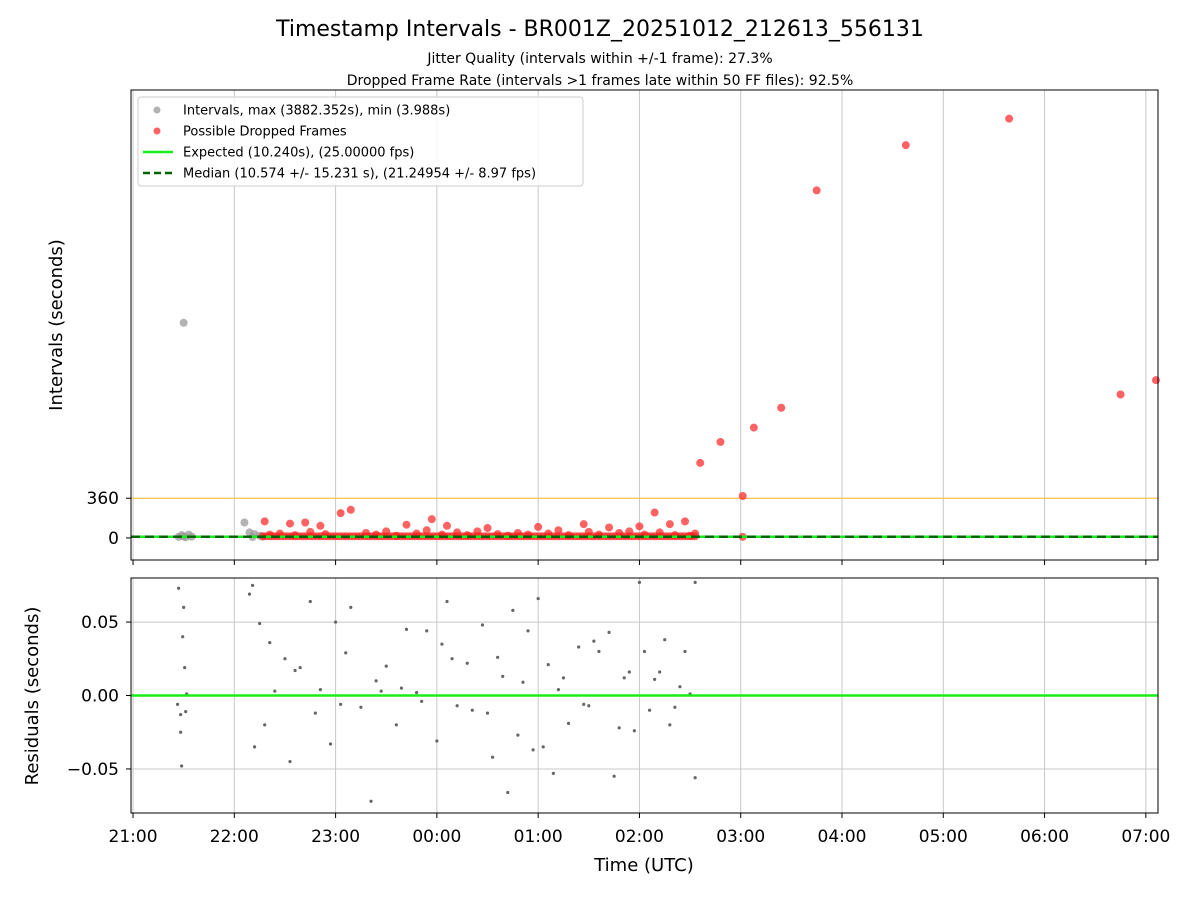 The height and width of the screenshot is (900, 1200). I want to click on bottom-y-tick-label-1: 0.00, so click(100, 697).